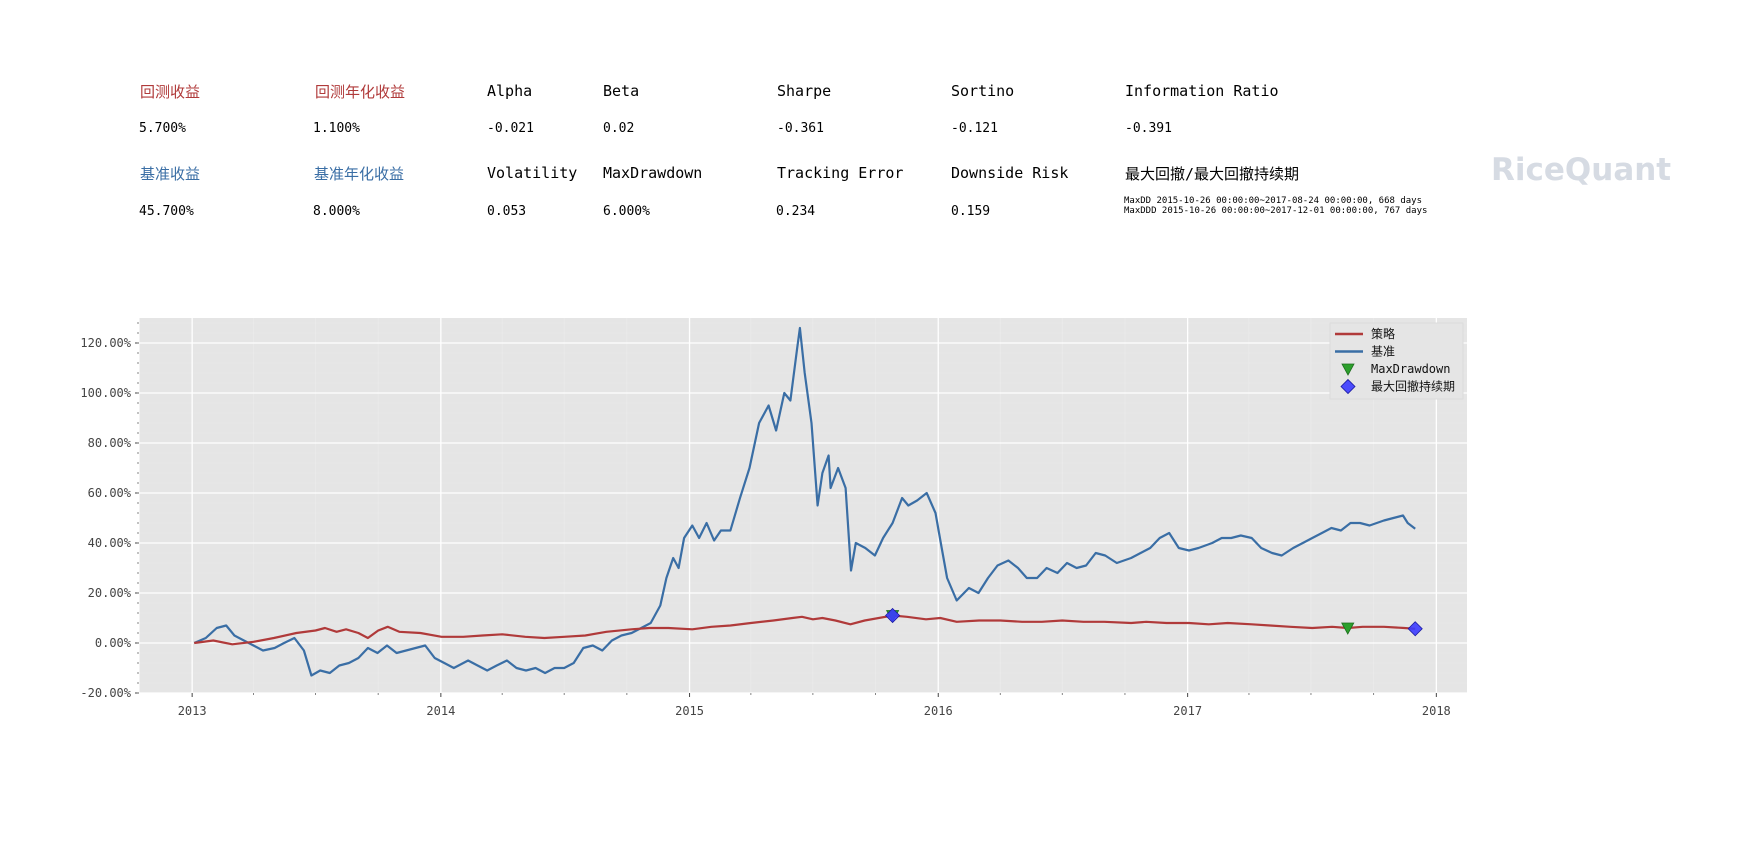 Image resolution: width=1756 pixels, height=853 pixels. What do you see at coordinates (105, 393) in the screenshot?
I see `y-tick-label: 100.00%` at bounding box center [105, 393].